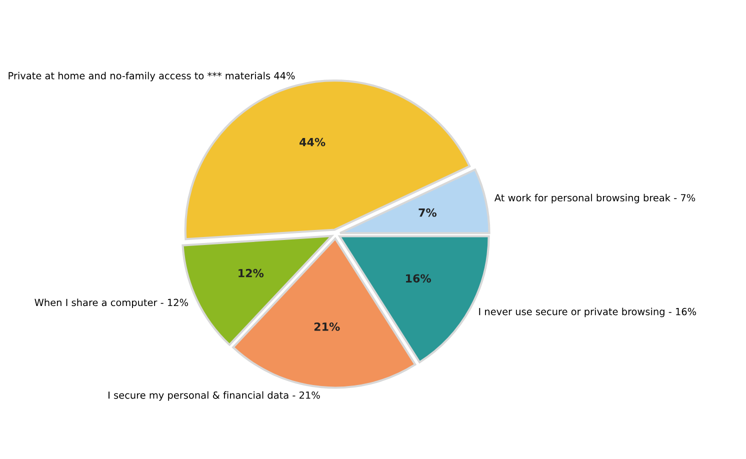 The height and width of the screenshot is (459, 746). Describe the element at coordinates (214, 396) in the screenshot. I see `slice-label: I secure my personal & financial data - 21%` at that location.